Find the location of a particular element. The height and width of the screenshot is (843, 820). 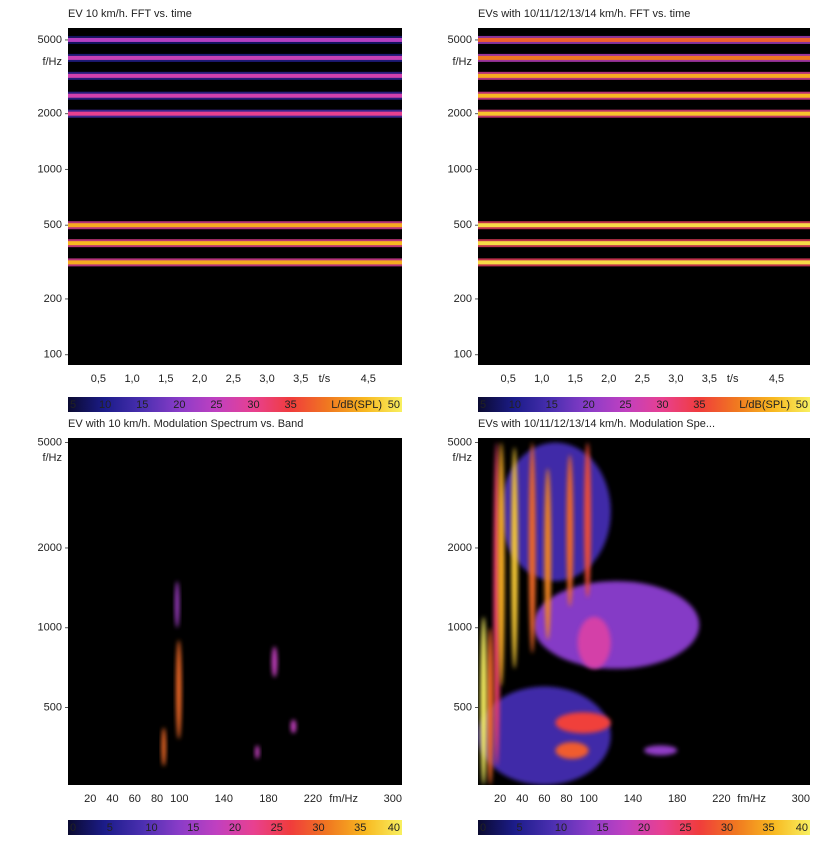

panel-title: EV 10 km/h. FFT vs. time is located at coordinates (130, 14).